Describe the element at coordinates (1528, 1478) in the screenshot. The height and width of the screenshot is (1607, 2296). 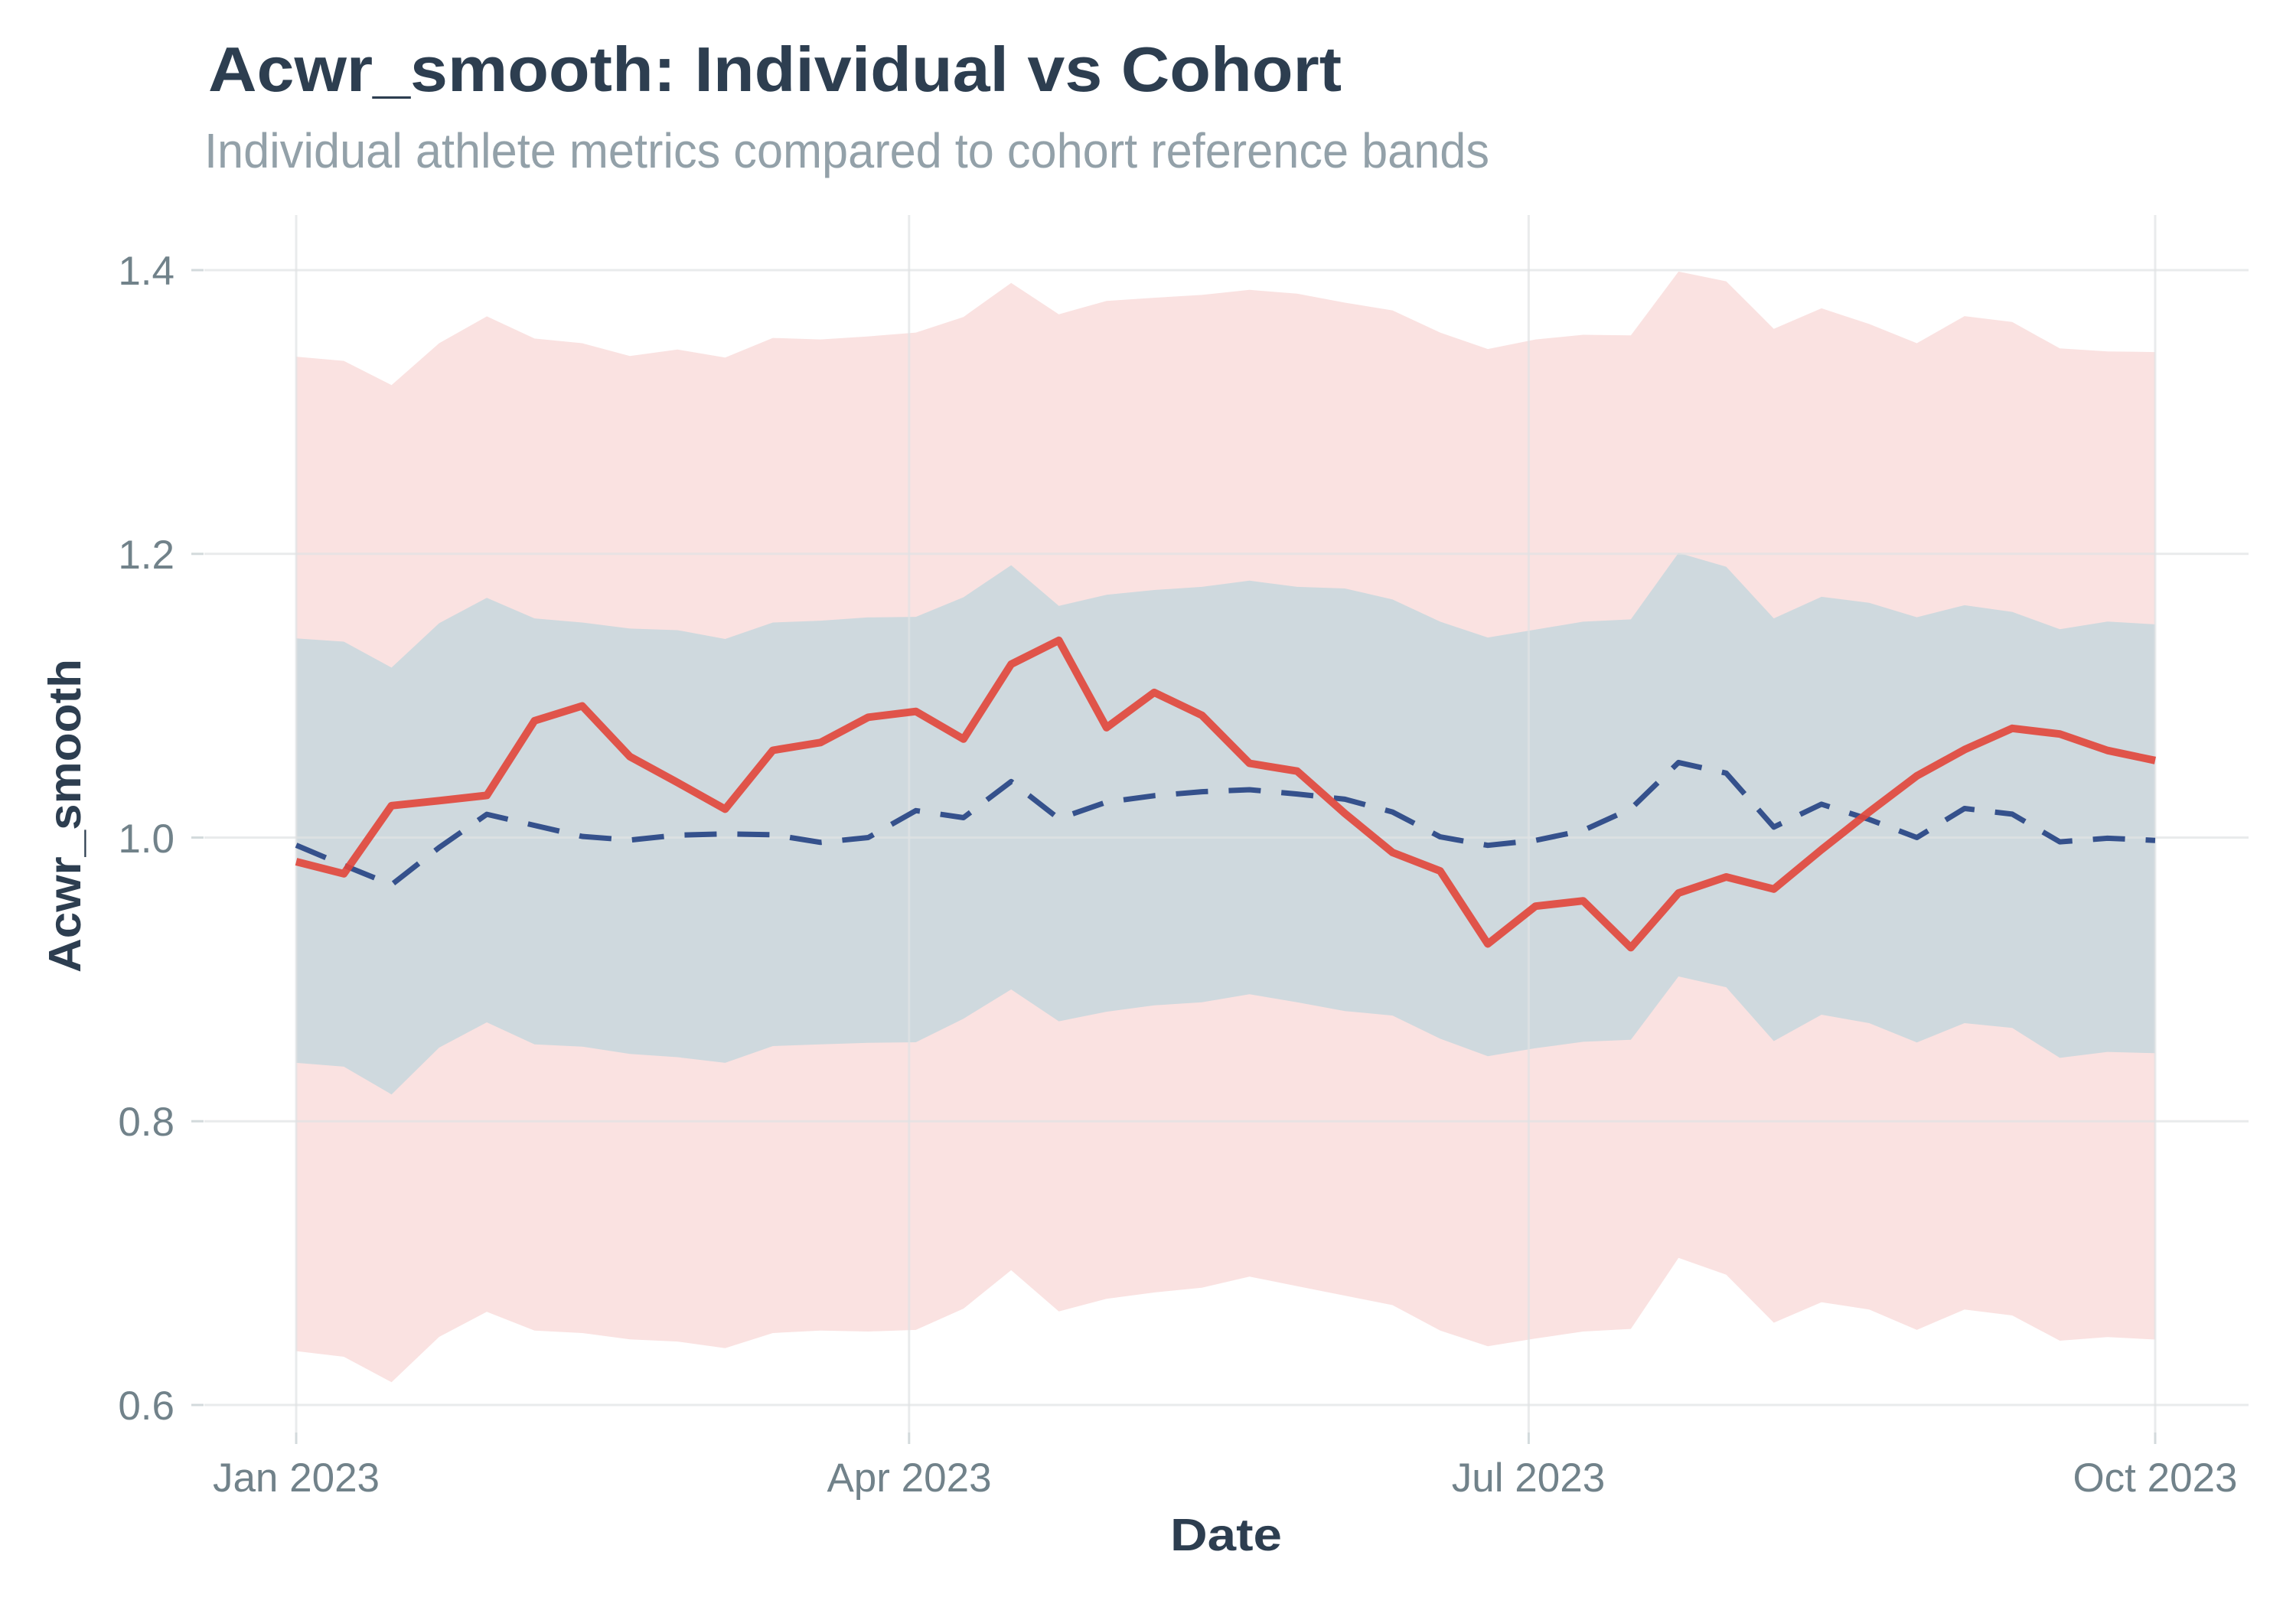
I see `svg-text: Jul 2023` at that location.